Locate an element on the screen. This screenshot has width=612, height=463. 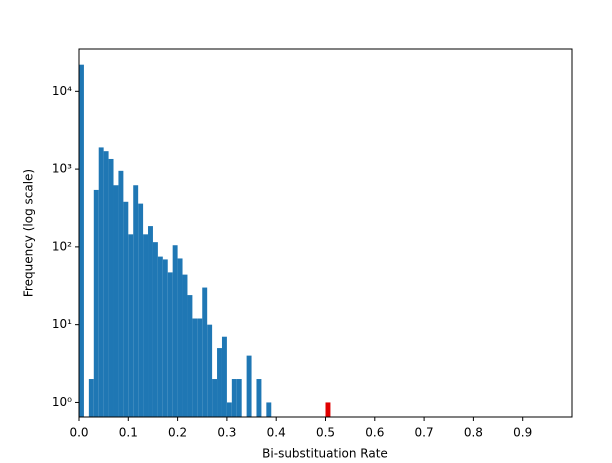
x-tick-label: 0.3 is located at coordinates (226, 433).